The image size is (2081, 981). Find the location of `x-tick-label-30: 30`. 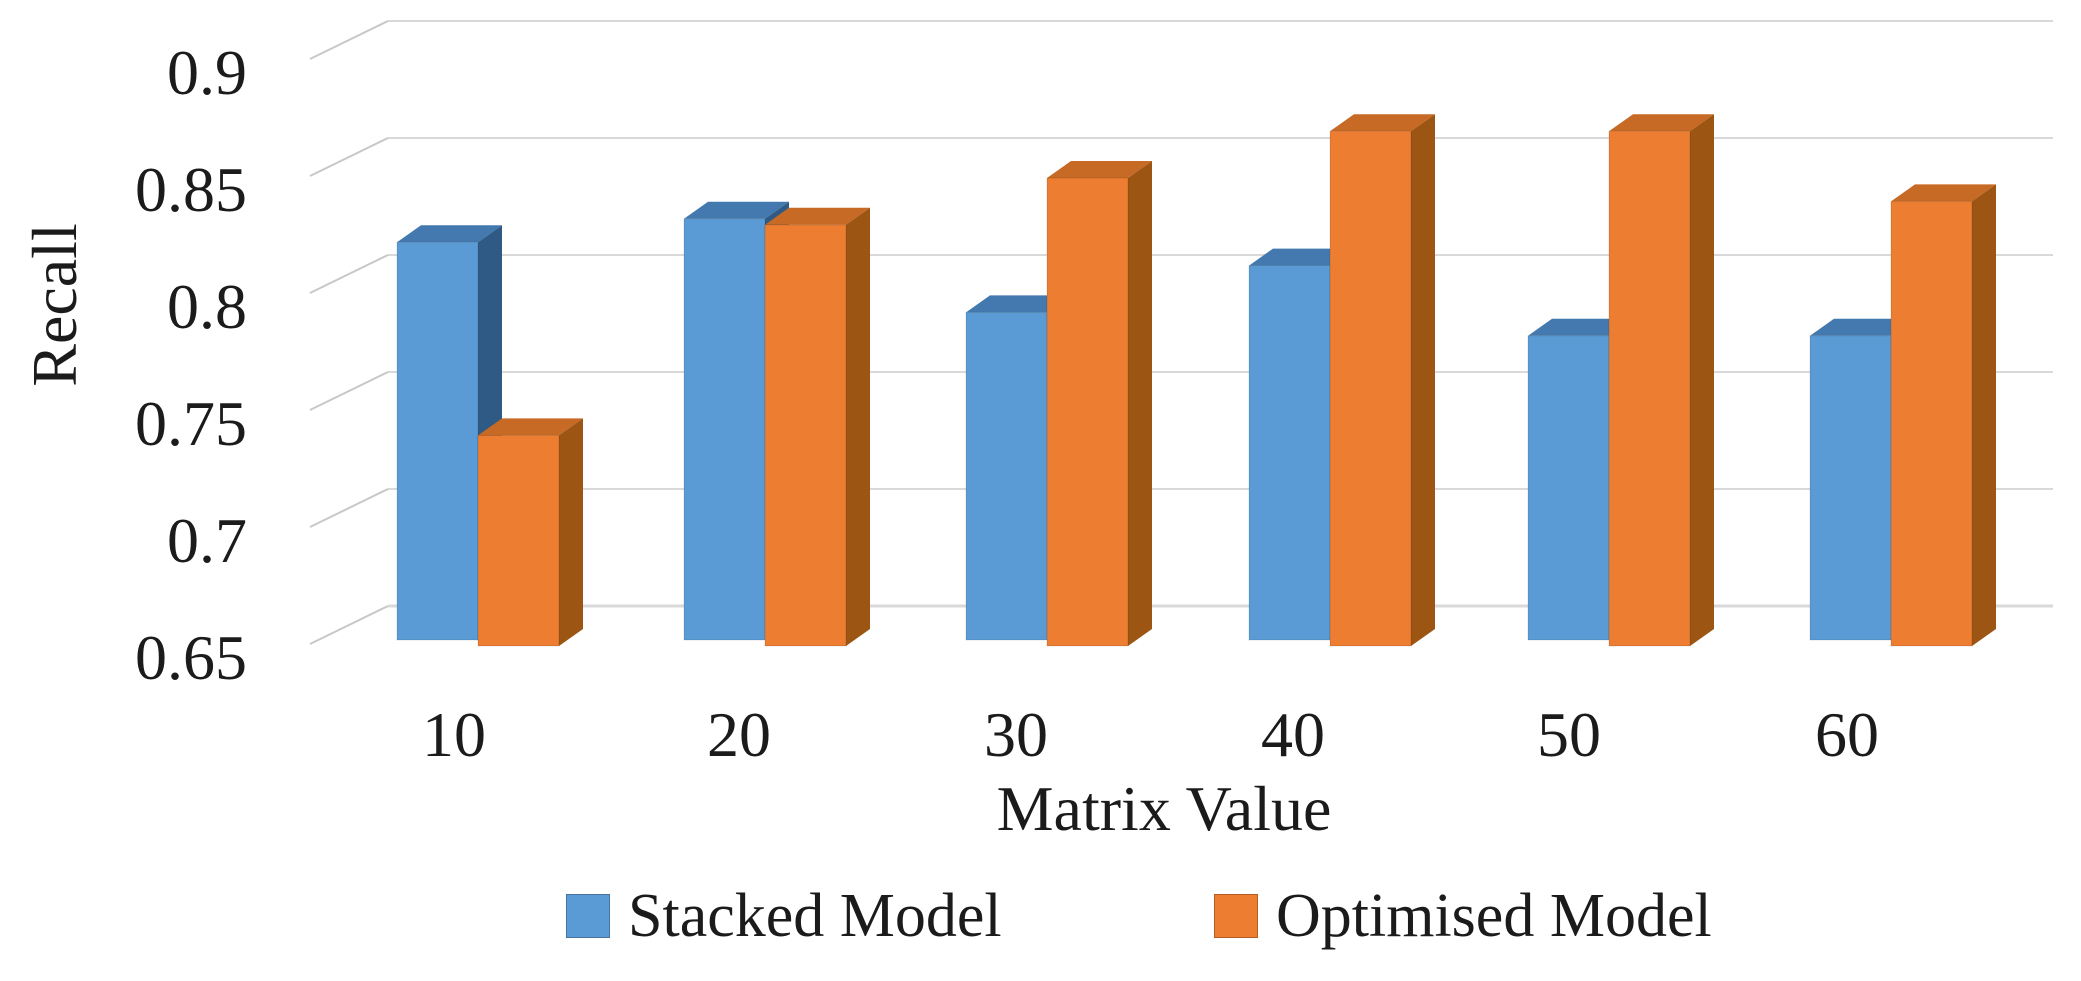

x-tick-label-30: 30 is located at coordinates (1016, 734).